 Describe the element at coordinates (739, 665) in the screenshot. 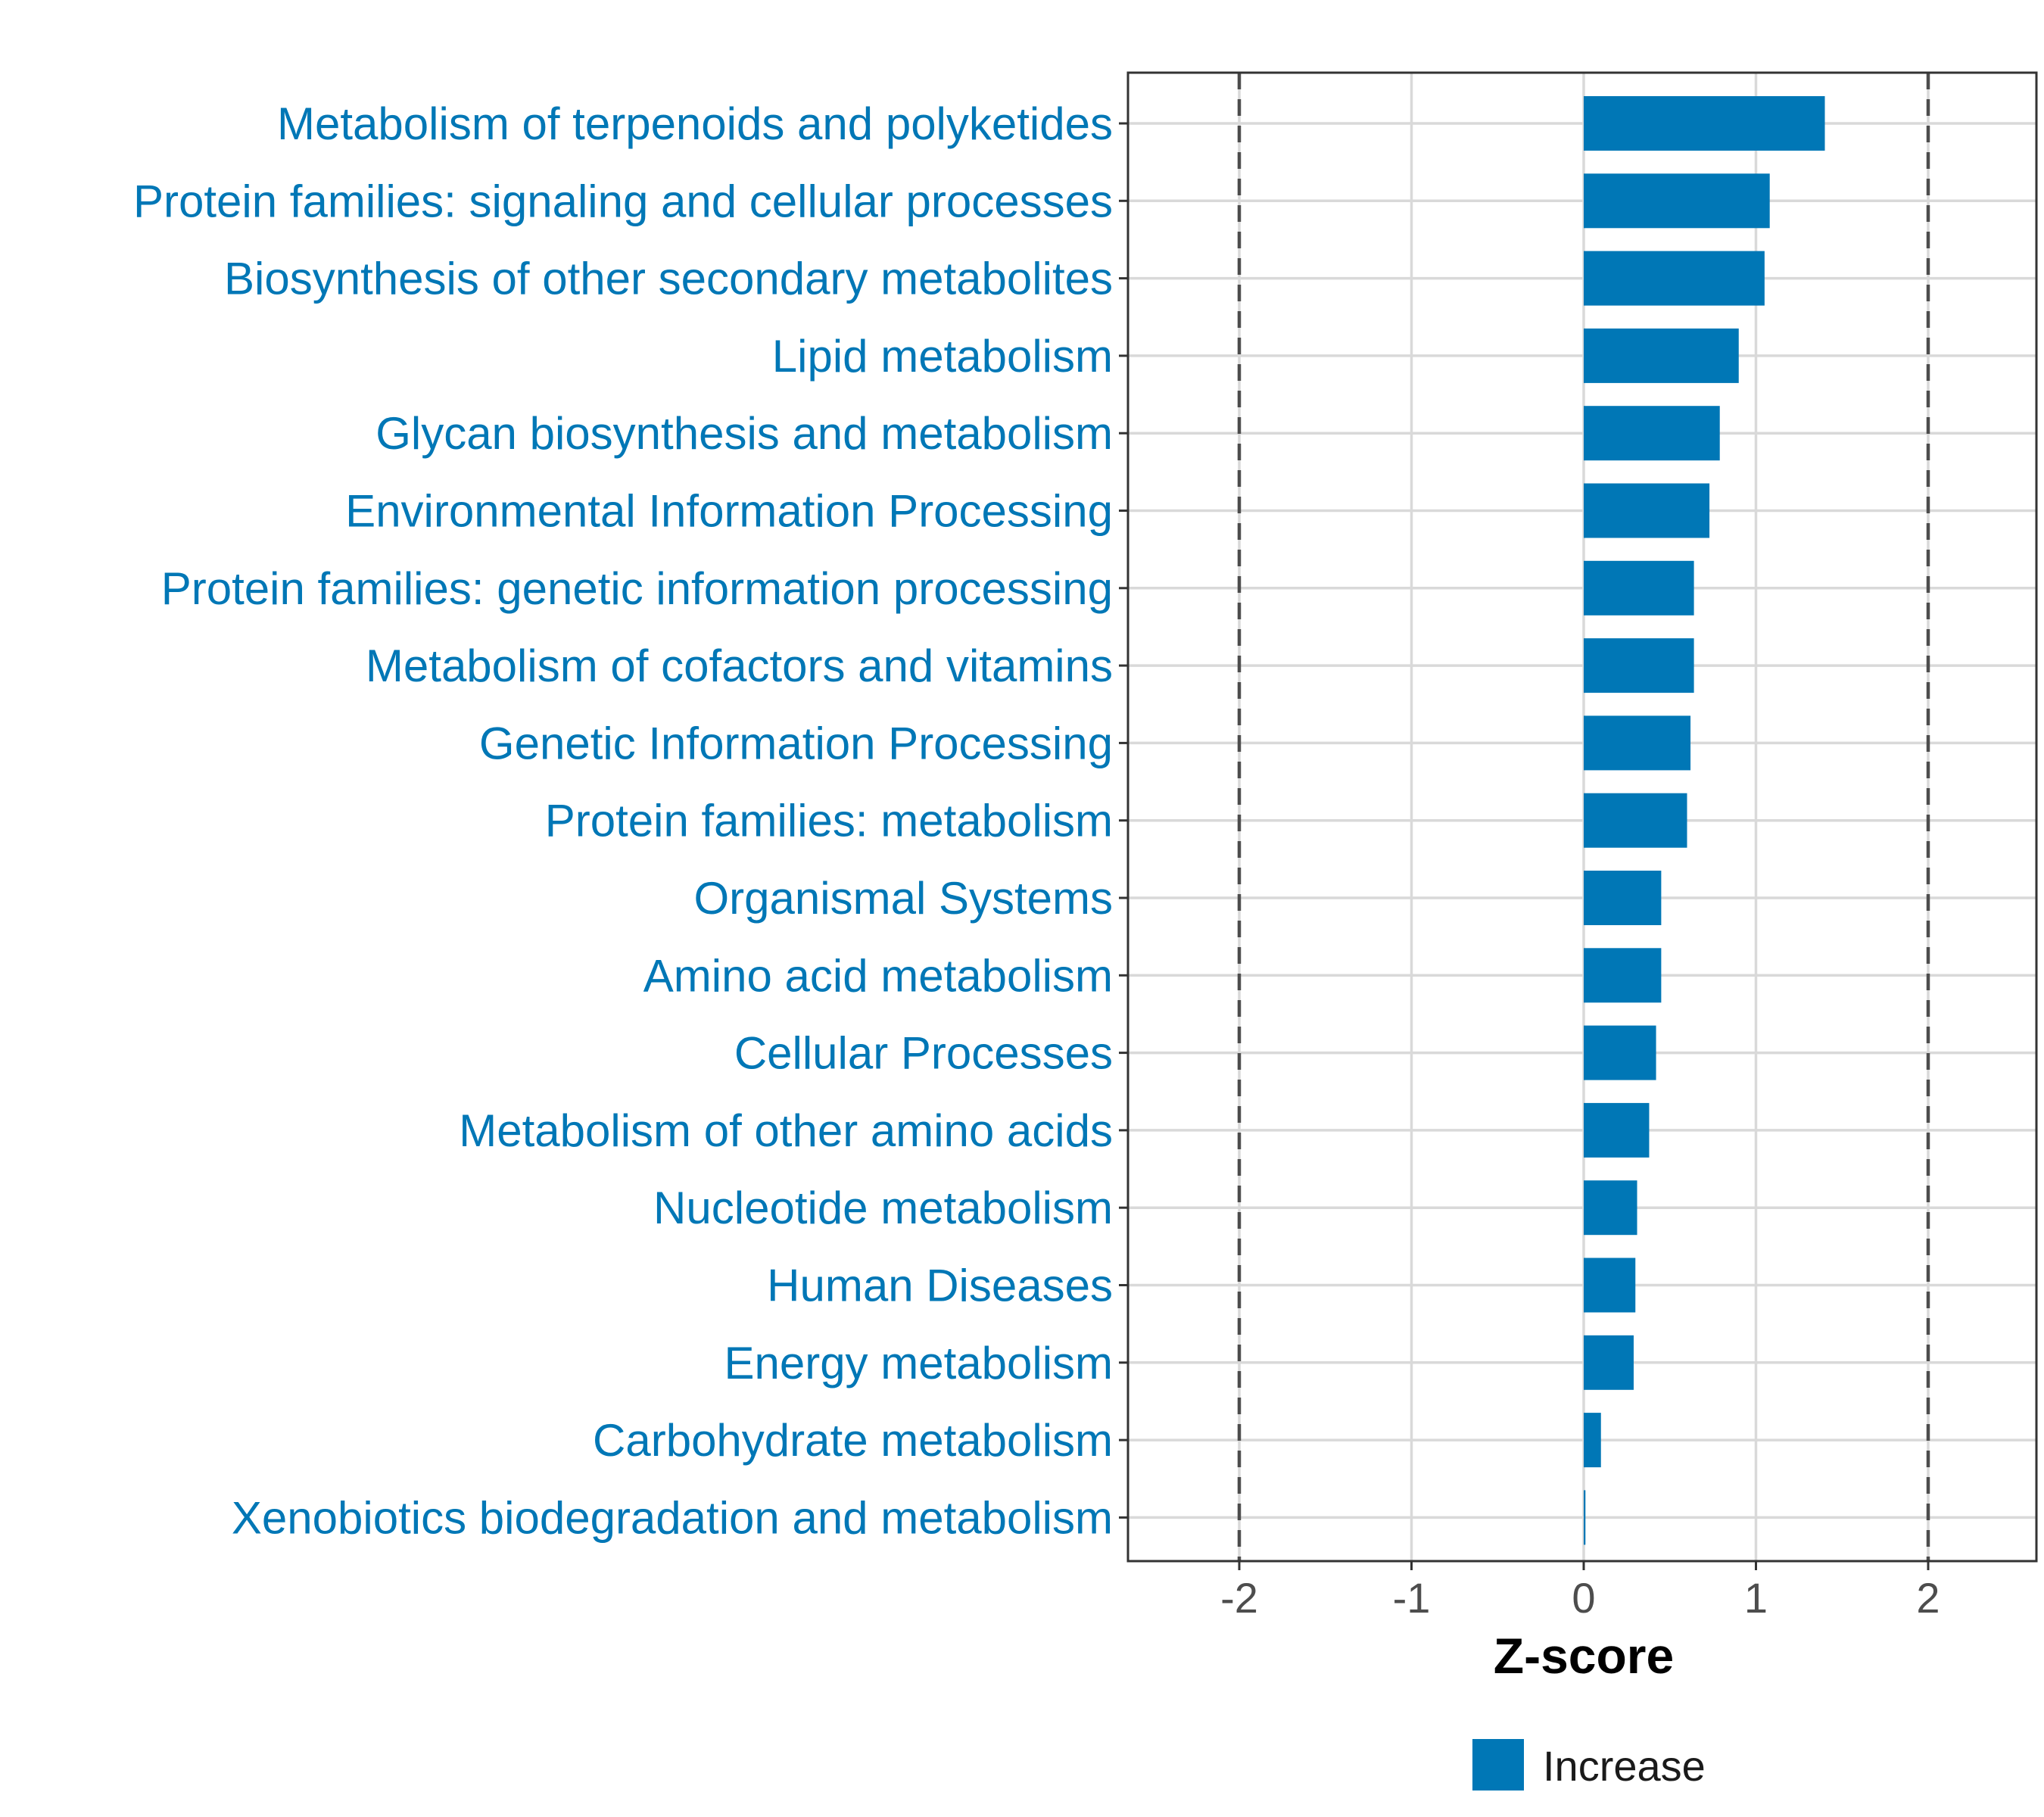

I see `category-label: Metabolism of cofactors and vitamins` at that location.